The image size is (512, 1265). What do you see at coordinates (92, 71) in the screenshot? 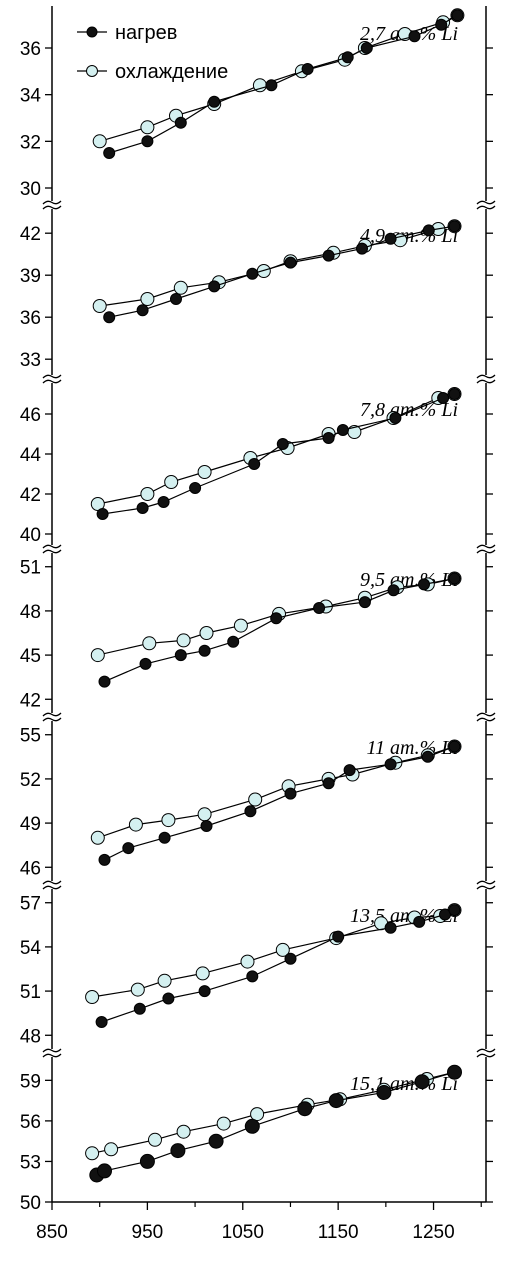
I see `legend-cooling-marker` at bounding box center [92, 71].